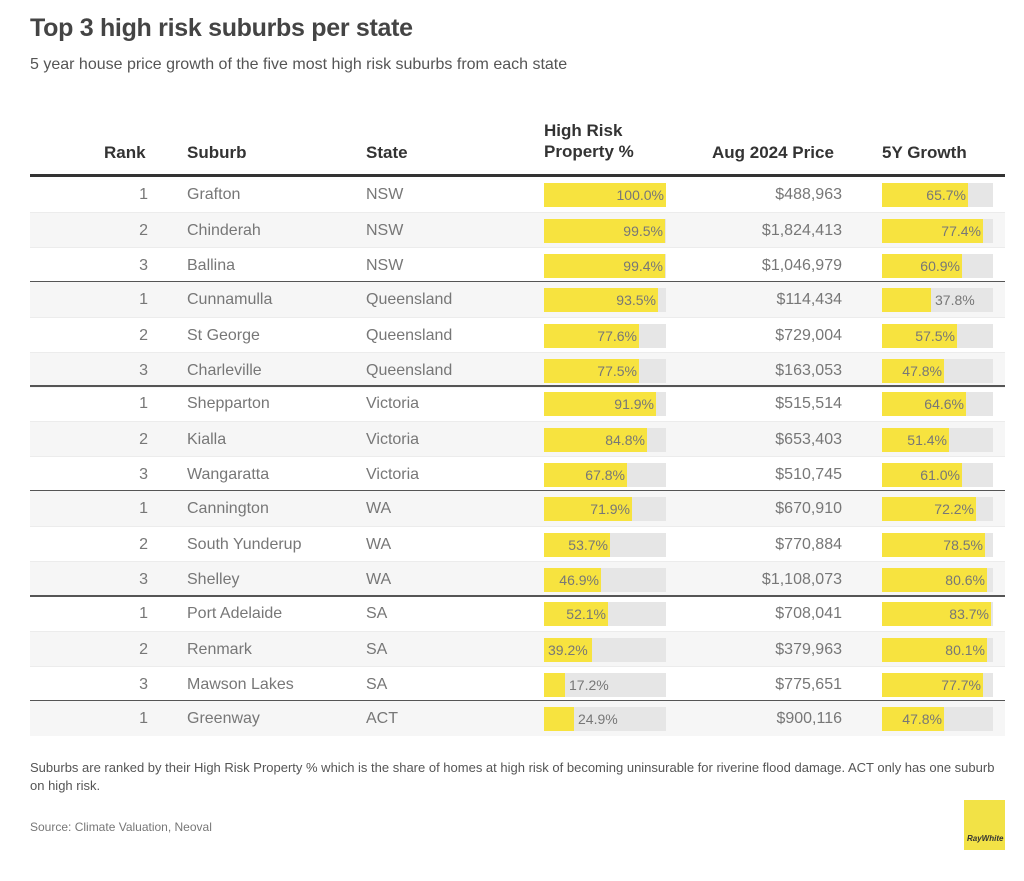 Image resolution: width=1024 pixels, height=881 pixels. What do you see at coordinates (809, 299) in the screenshot?
I see `price-cell: $114,434` at bounding box center [809, 299].